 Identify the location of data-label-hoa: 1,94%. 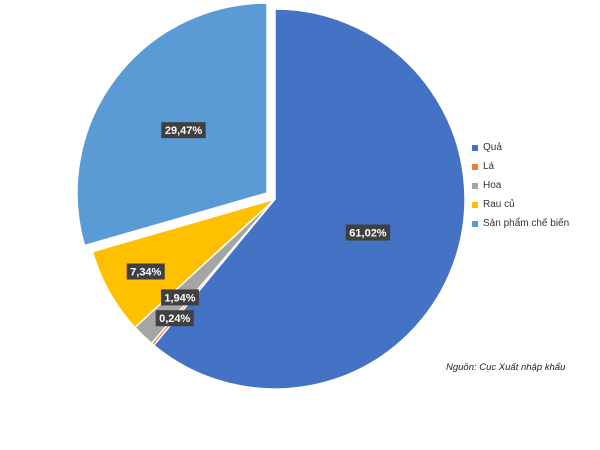
(179, 297).